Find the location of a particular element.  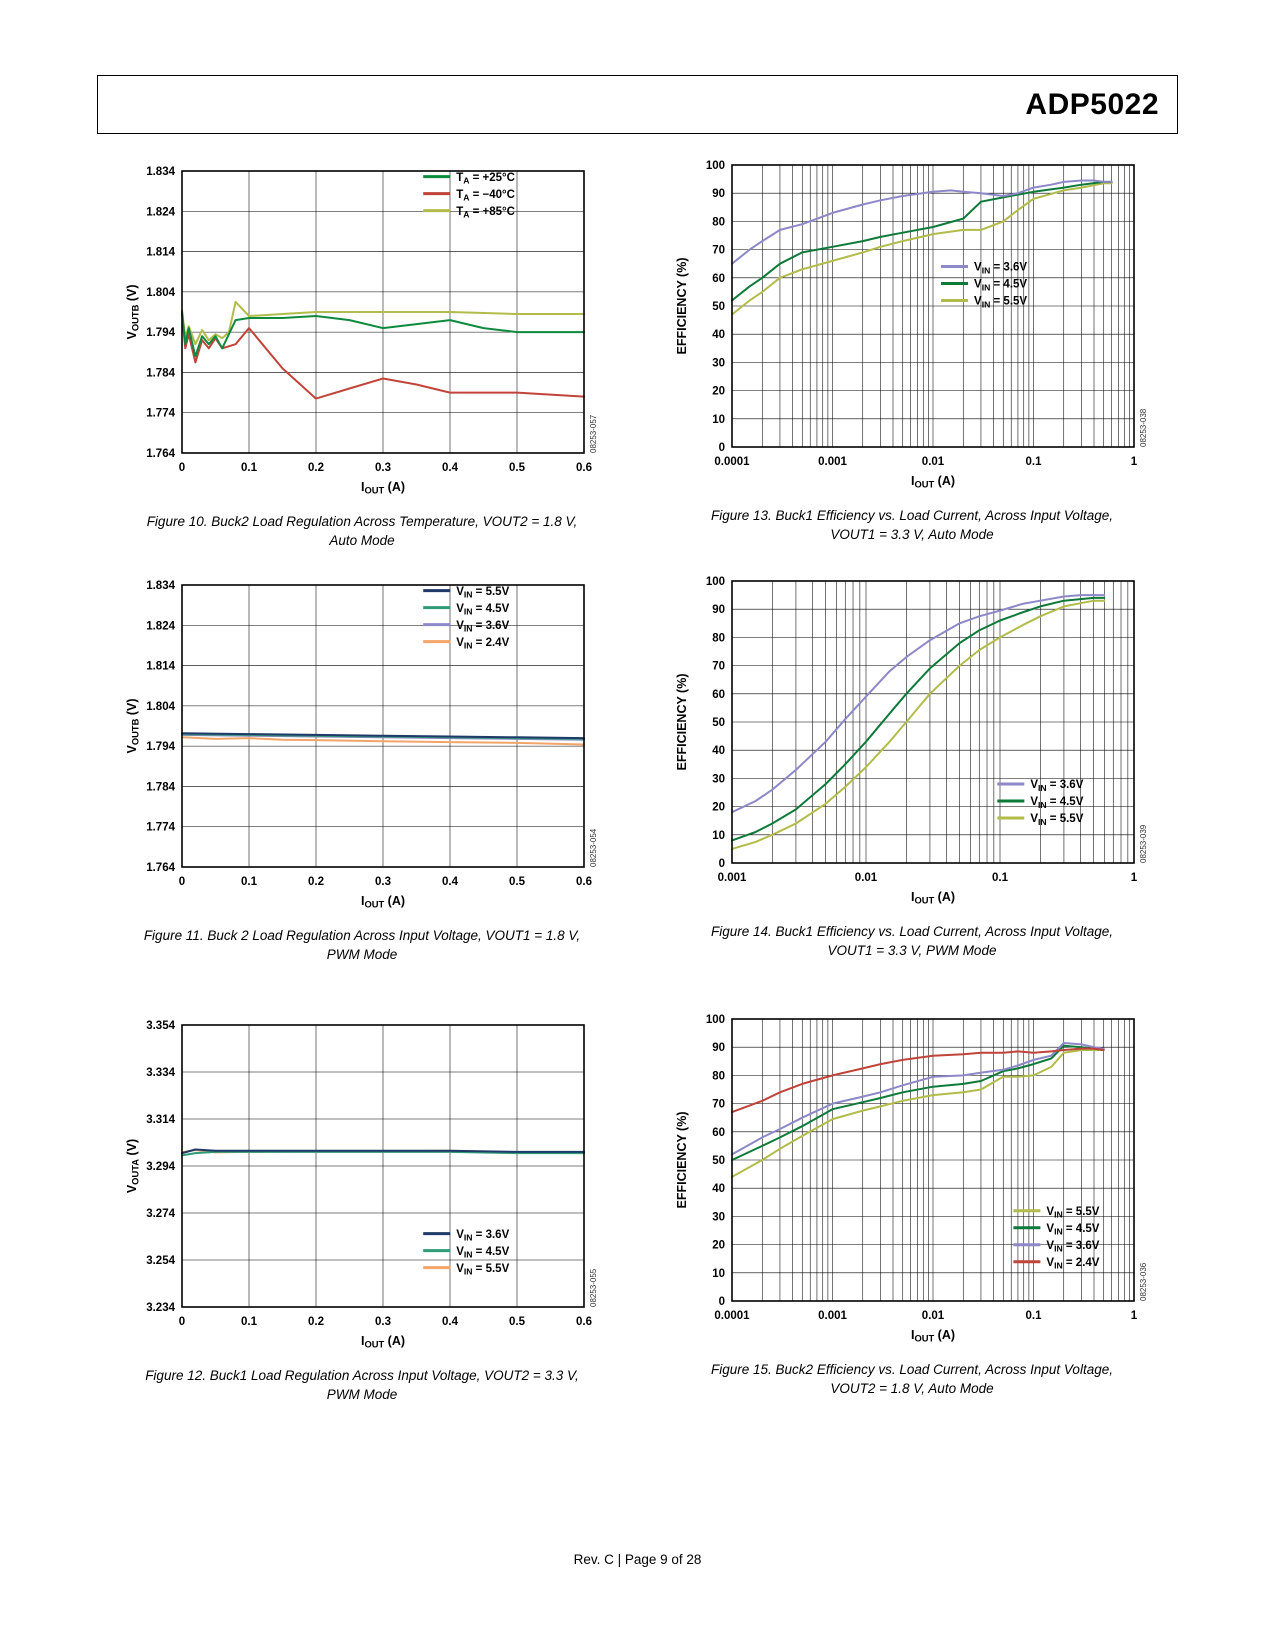

svg-text: EFFICIENCY (%) is located at coordinates (682, 722).